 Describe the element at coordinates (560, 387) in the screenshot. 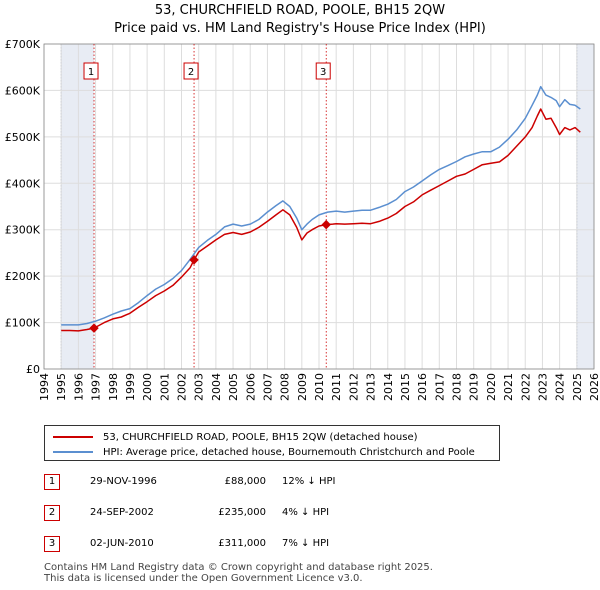

I see `x-tick-label: 2024` at that location.